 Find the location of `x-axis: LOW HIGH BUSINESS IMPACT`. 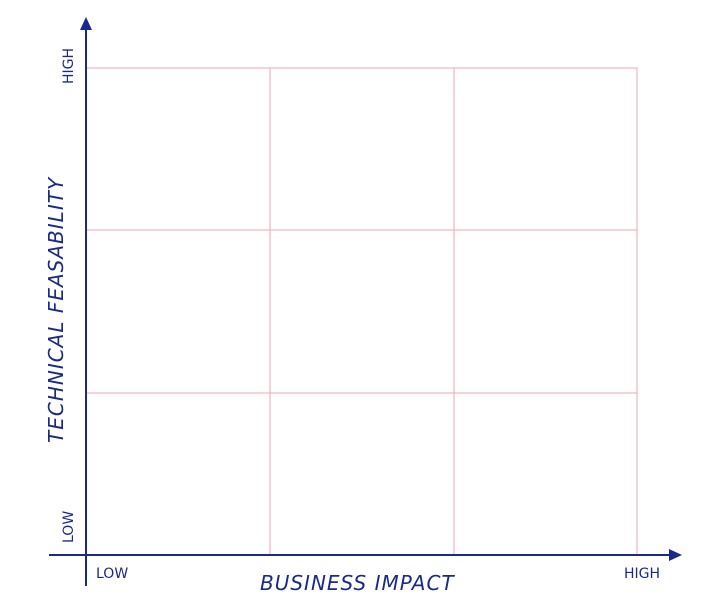

x-axis: LOW HIGH BUSINESS IMPACT is located at coordinates (365, 572).